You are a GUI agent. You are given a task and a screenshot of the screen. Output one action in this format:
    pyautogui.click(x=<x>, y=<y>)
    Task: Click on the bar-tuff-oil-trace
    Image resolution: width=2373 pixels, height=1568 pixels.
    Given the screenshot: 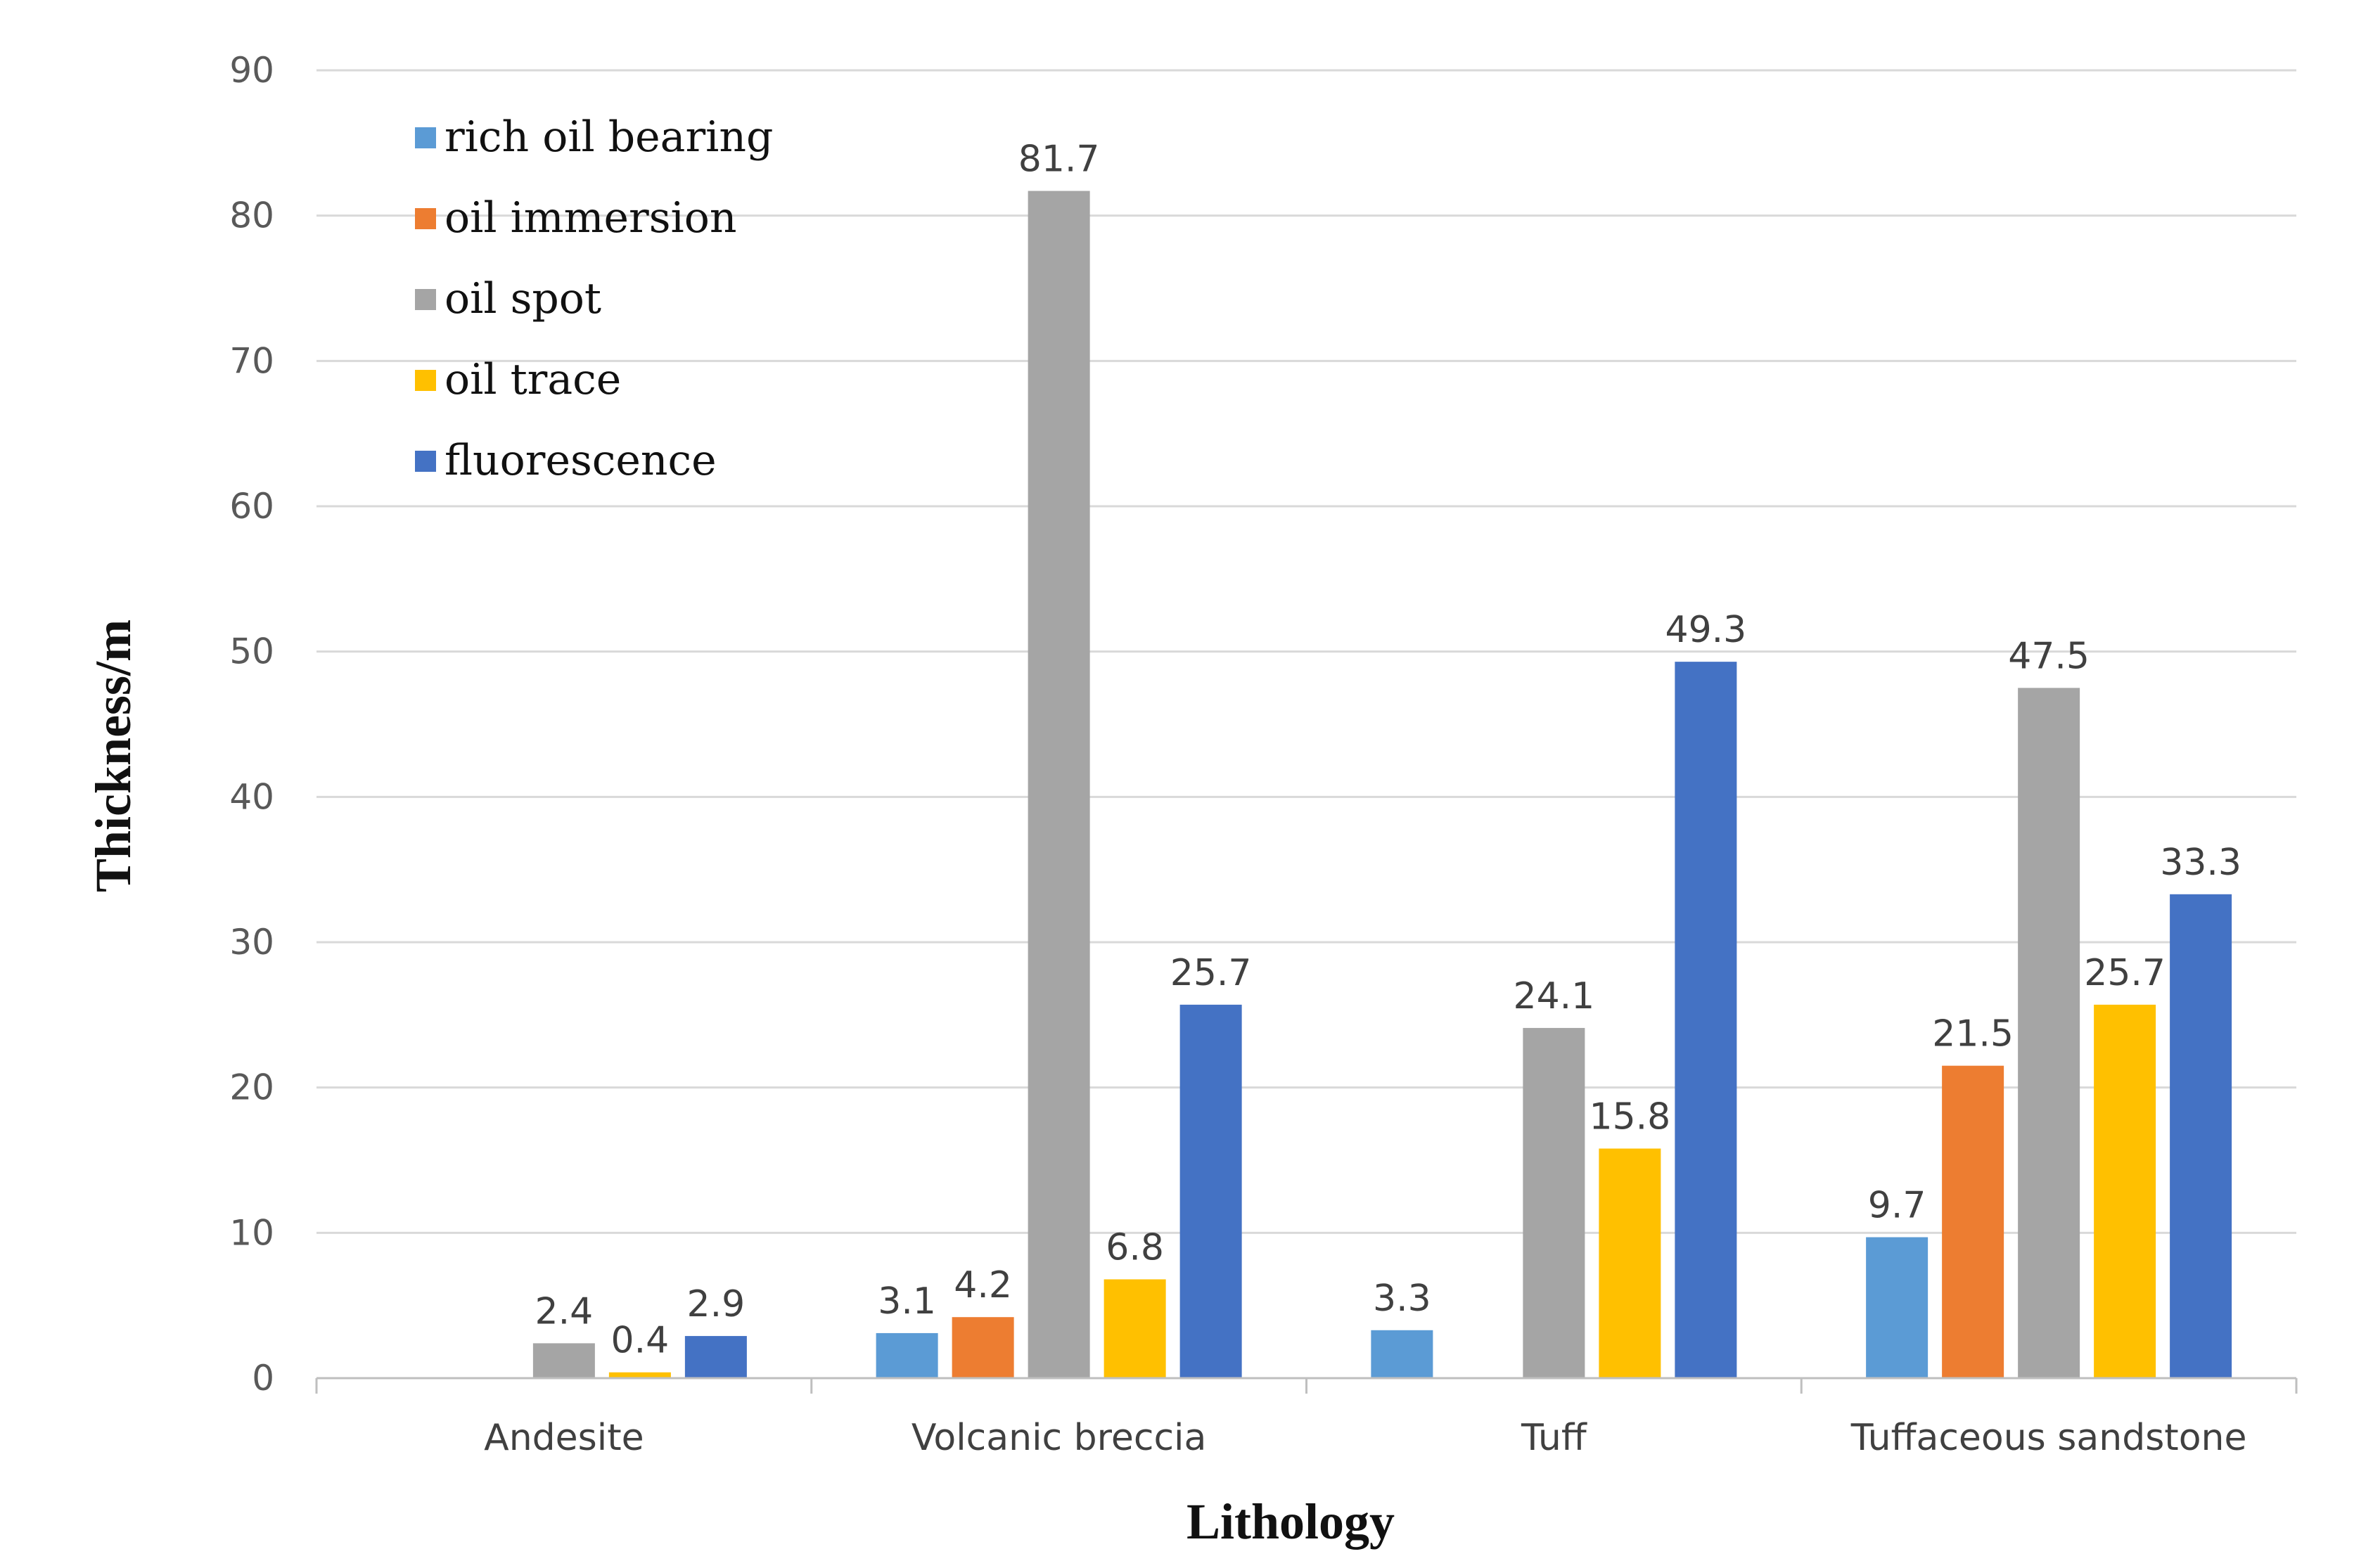 What is the action you would take?
    pyautogui.click(x=1630, y=1263)
    